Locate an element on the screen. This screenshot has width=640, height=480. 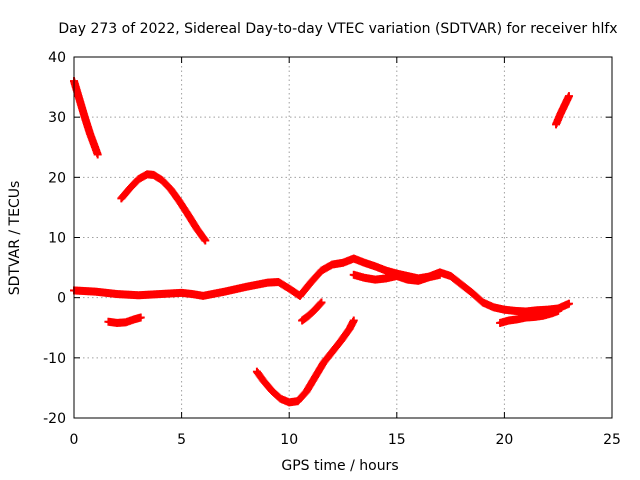
y-tick-label: 20 is located at coordinates (57, 178).